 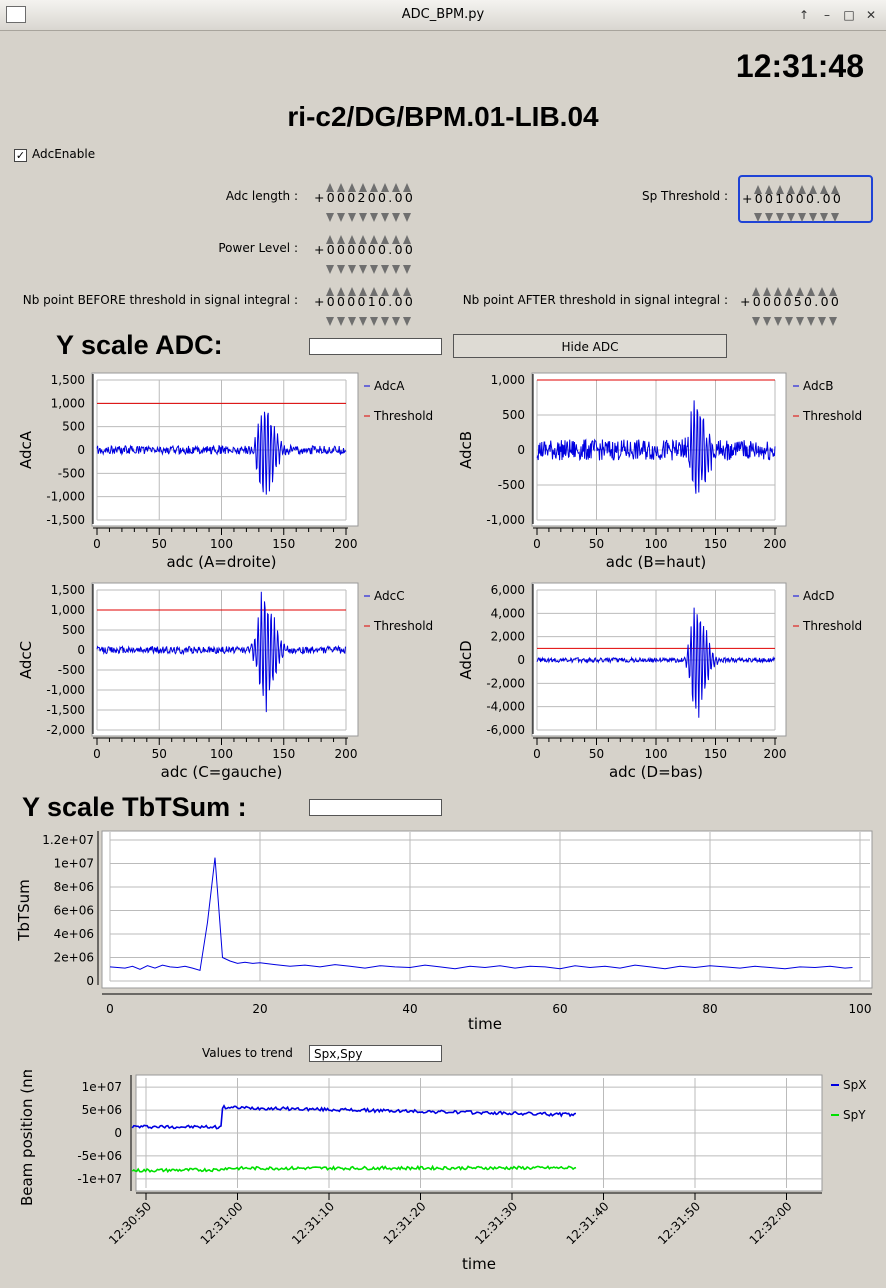 I want to click on y-scale-adc-label: Y scale ADC:, so click(x=139, y=345).